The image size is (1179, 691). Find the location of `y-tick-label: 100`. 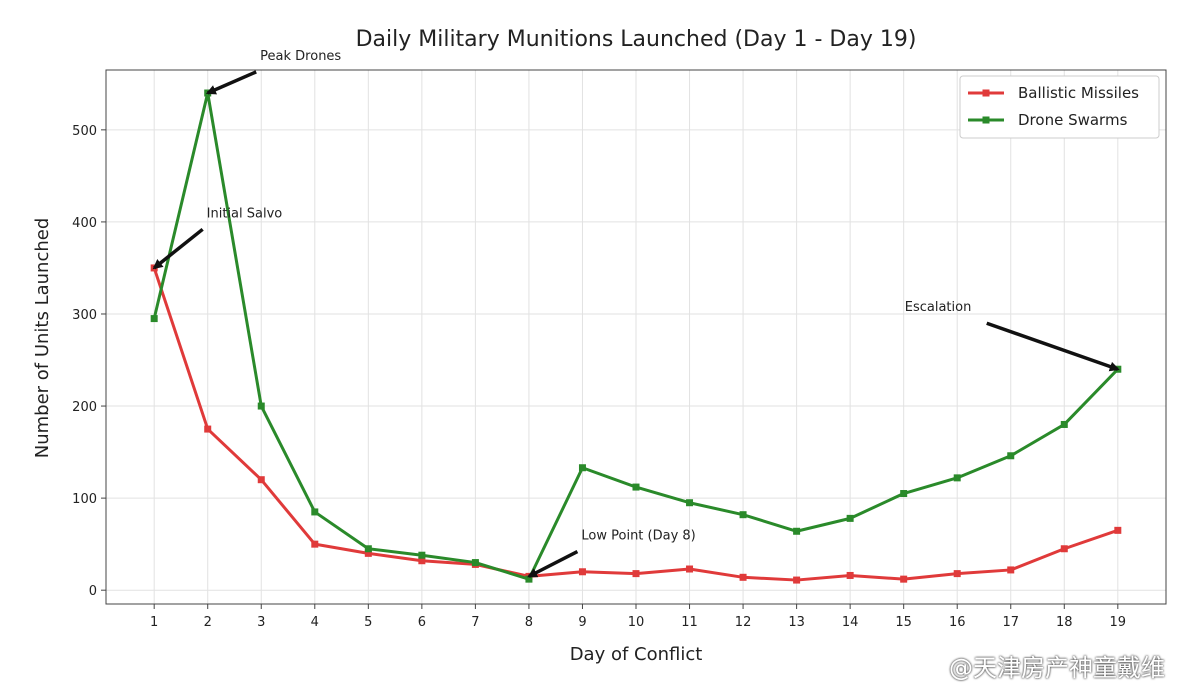

y-tick-label: 100 is located at coordinates (84, 499).